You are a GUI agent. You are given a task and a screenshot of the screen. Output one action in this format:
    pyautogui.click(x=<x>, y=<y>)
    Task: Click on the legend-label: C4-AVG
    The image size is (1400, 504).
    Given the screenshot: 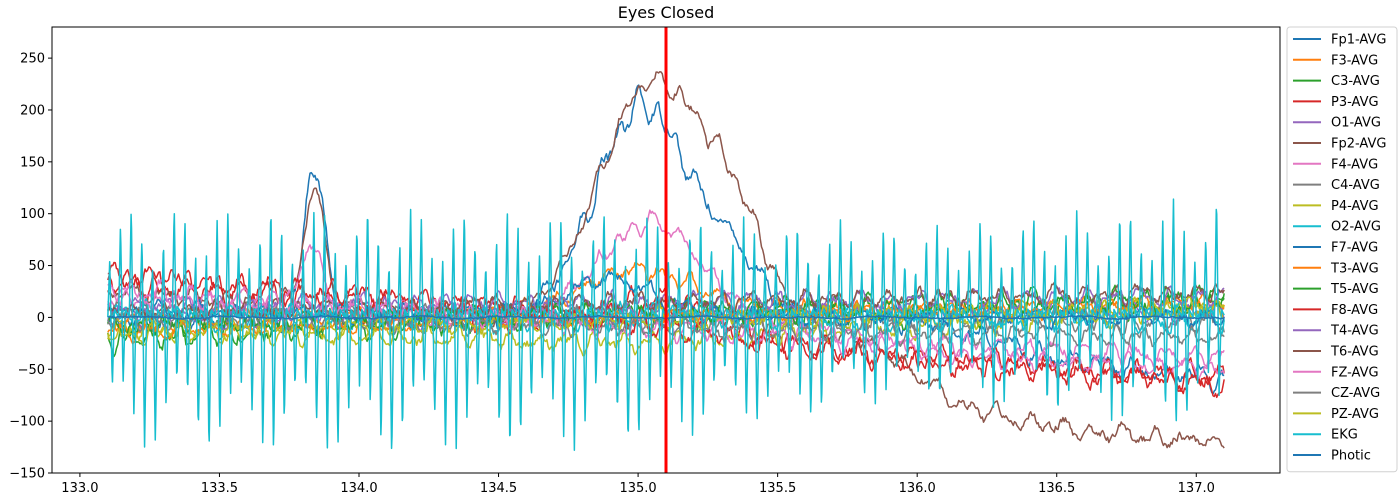 What is the action you would take?
    pyautogui.click(x=1355, y=185)
    